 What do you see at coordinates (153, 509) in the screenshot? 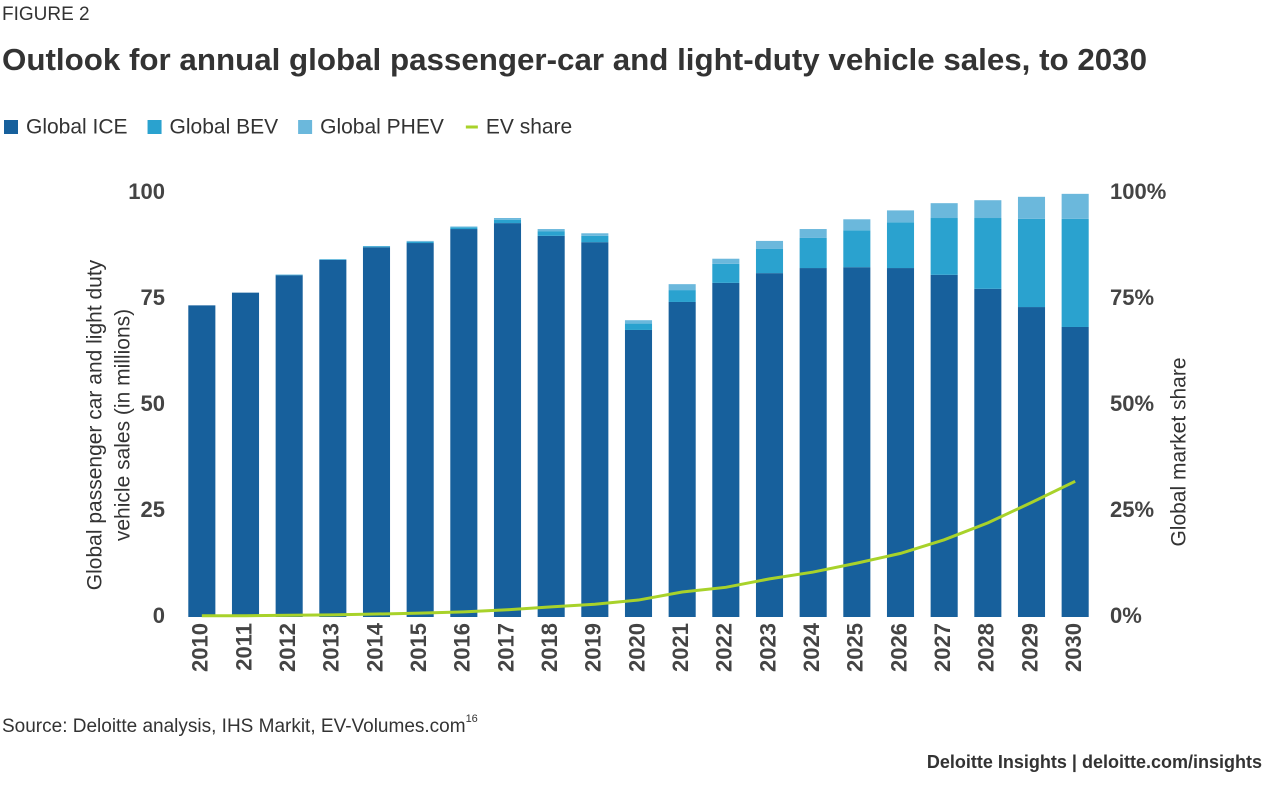
I see `y-tick-label: 25` at bounding box center [153, 509].